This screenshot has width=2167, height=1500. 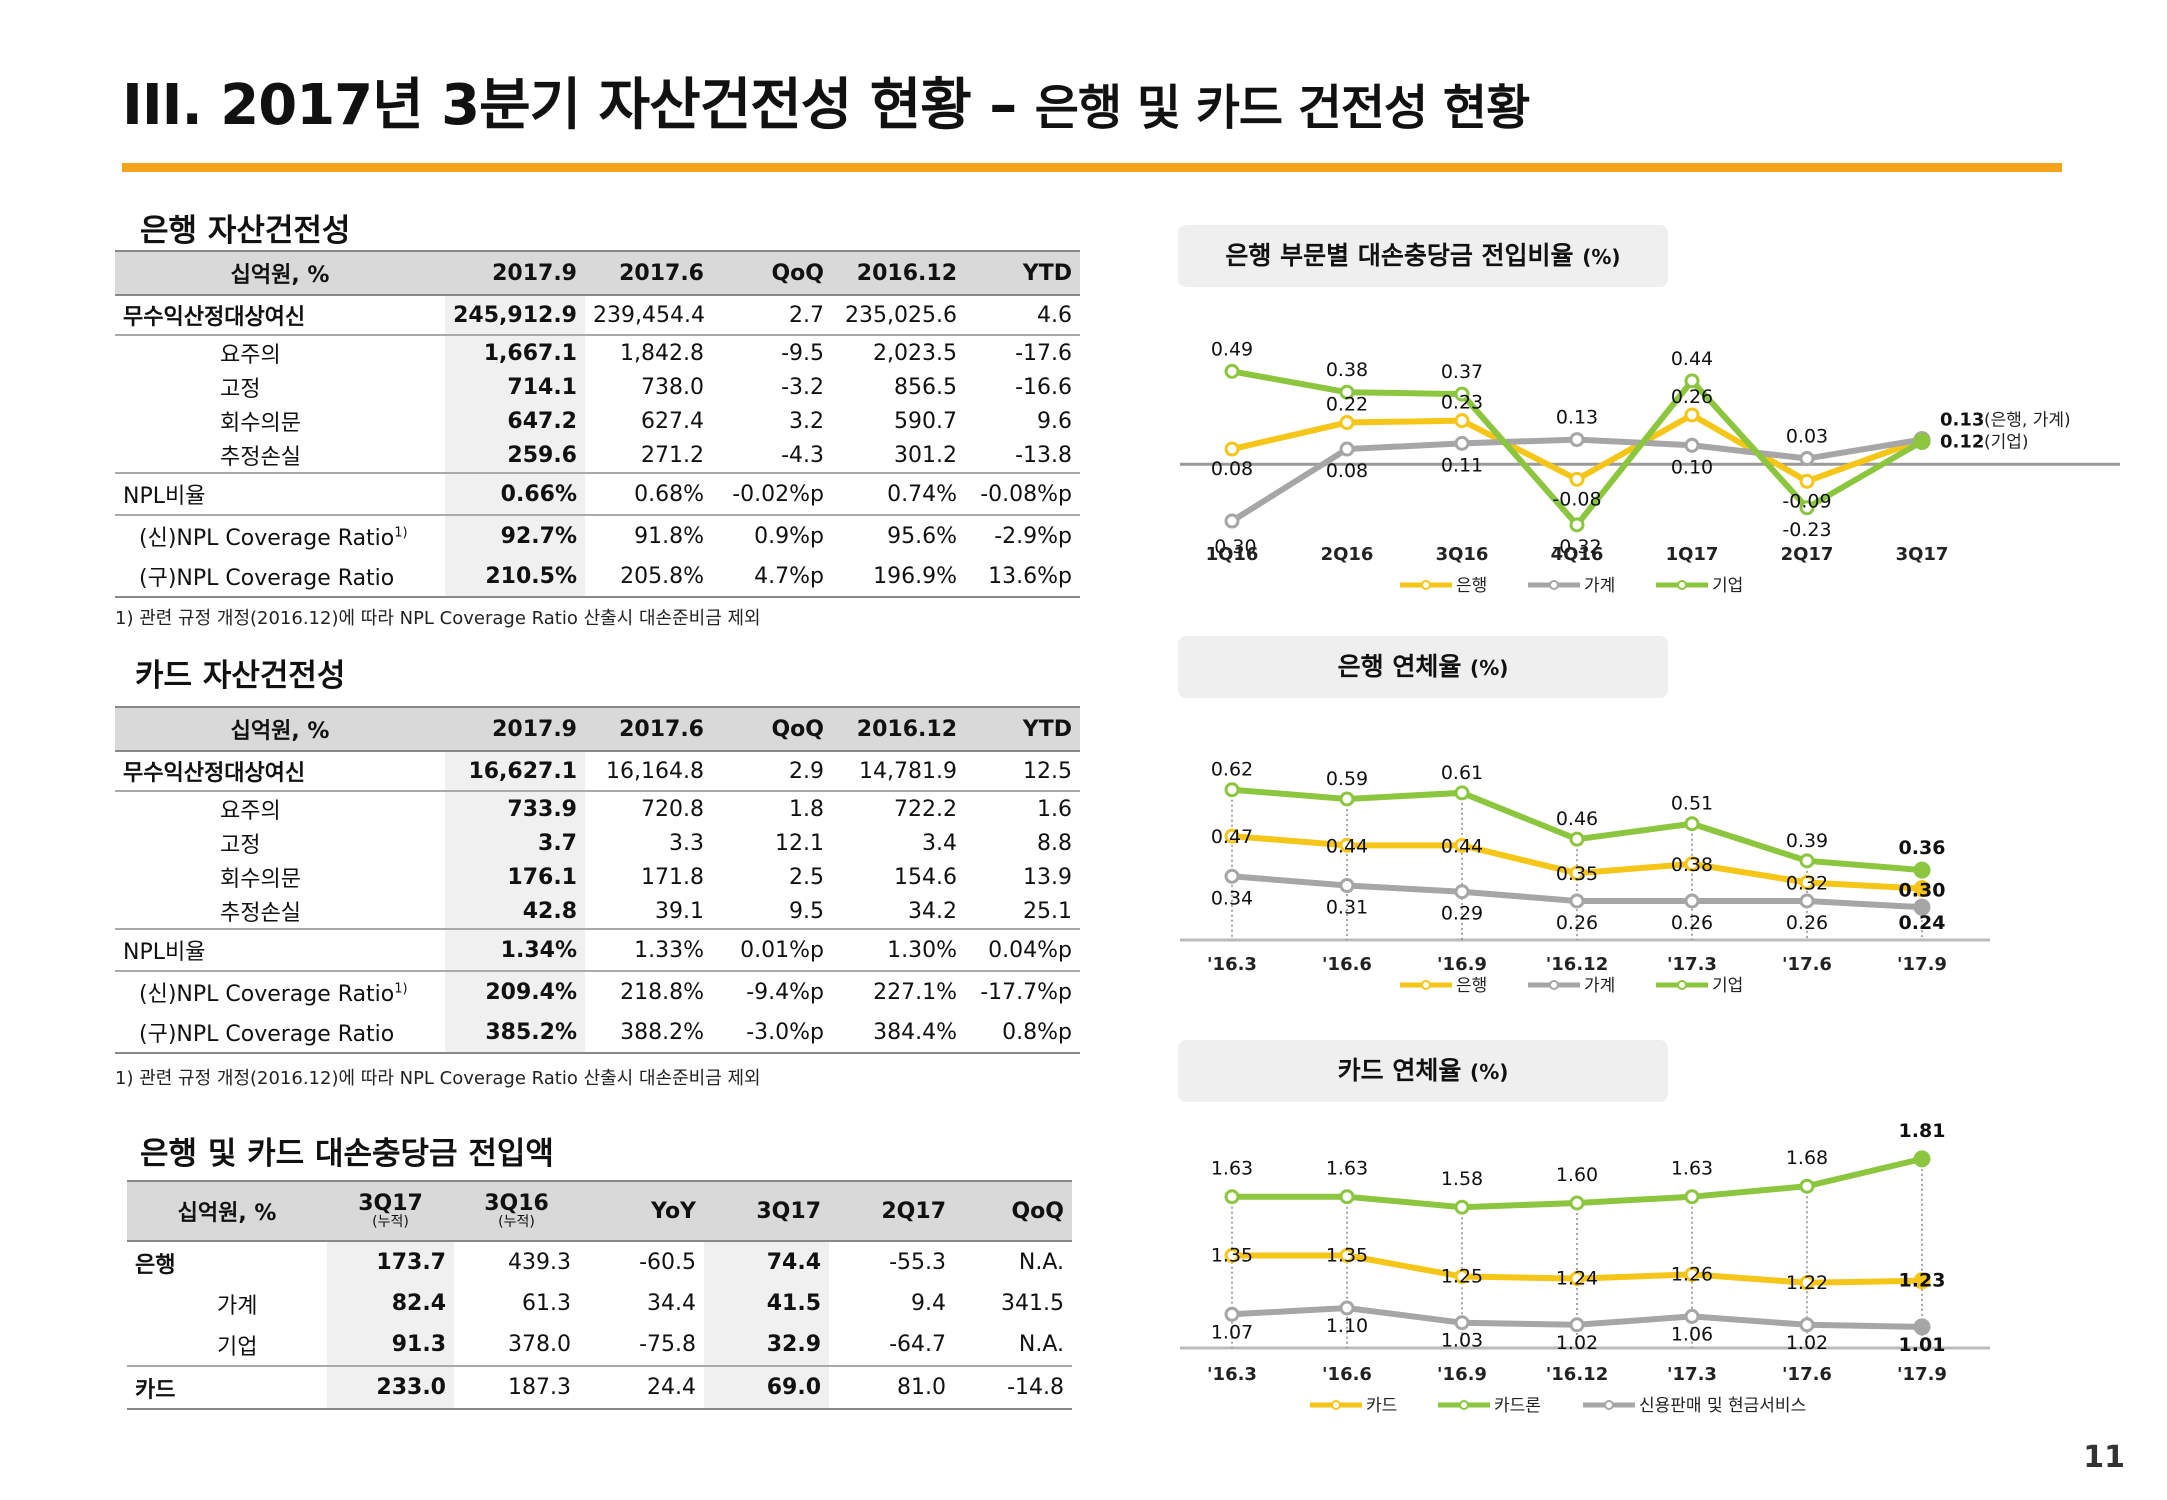 What do you see at coordinates (1347, 1326) in the screenshot?
I see `data-label: 1.10` at bounding box center [1347, 1326].